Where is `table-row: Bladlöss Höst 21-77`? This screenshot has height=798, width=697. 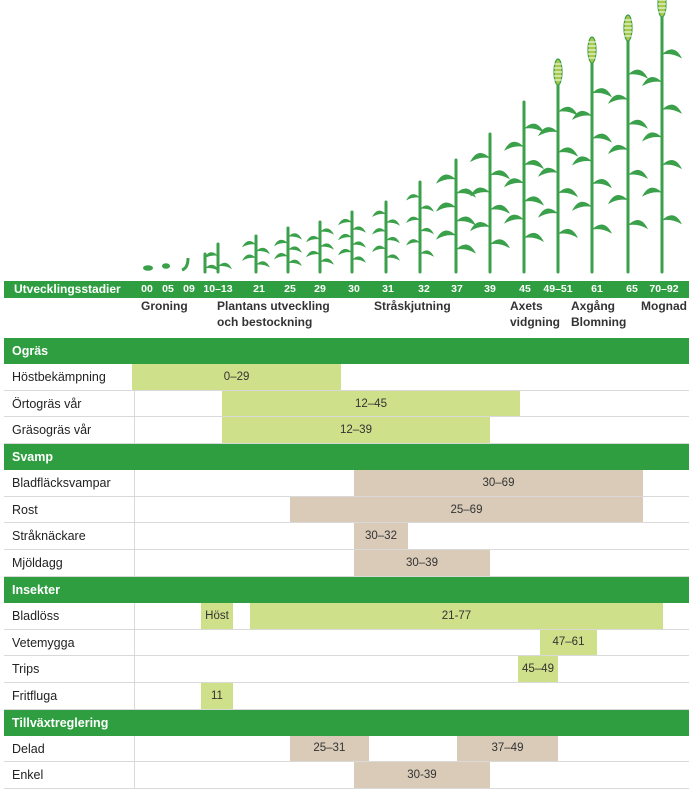
table-row: Bladlöss Höst 21-77 is located at coordinates (346, 616).